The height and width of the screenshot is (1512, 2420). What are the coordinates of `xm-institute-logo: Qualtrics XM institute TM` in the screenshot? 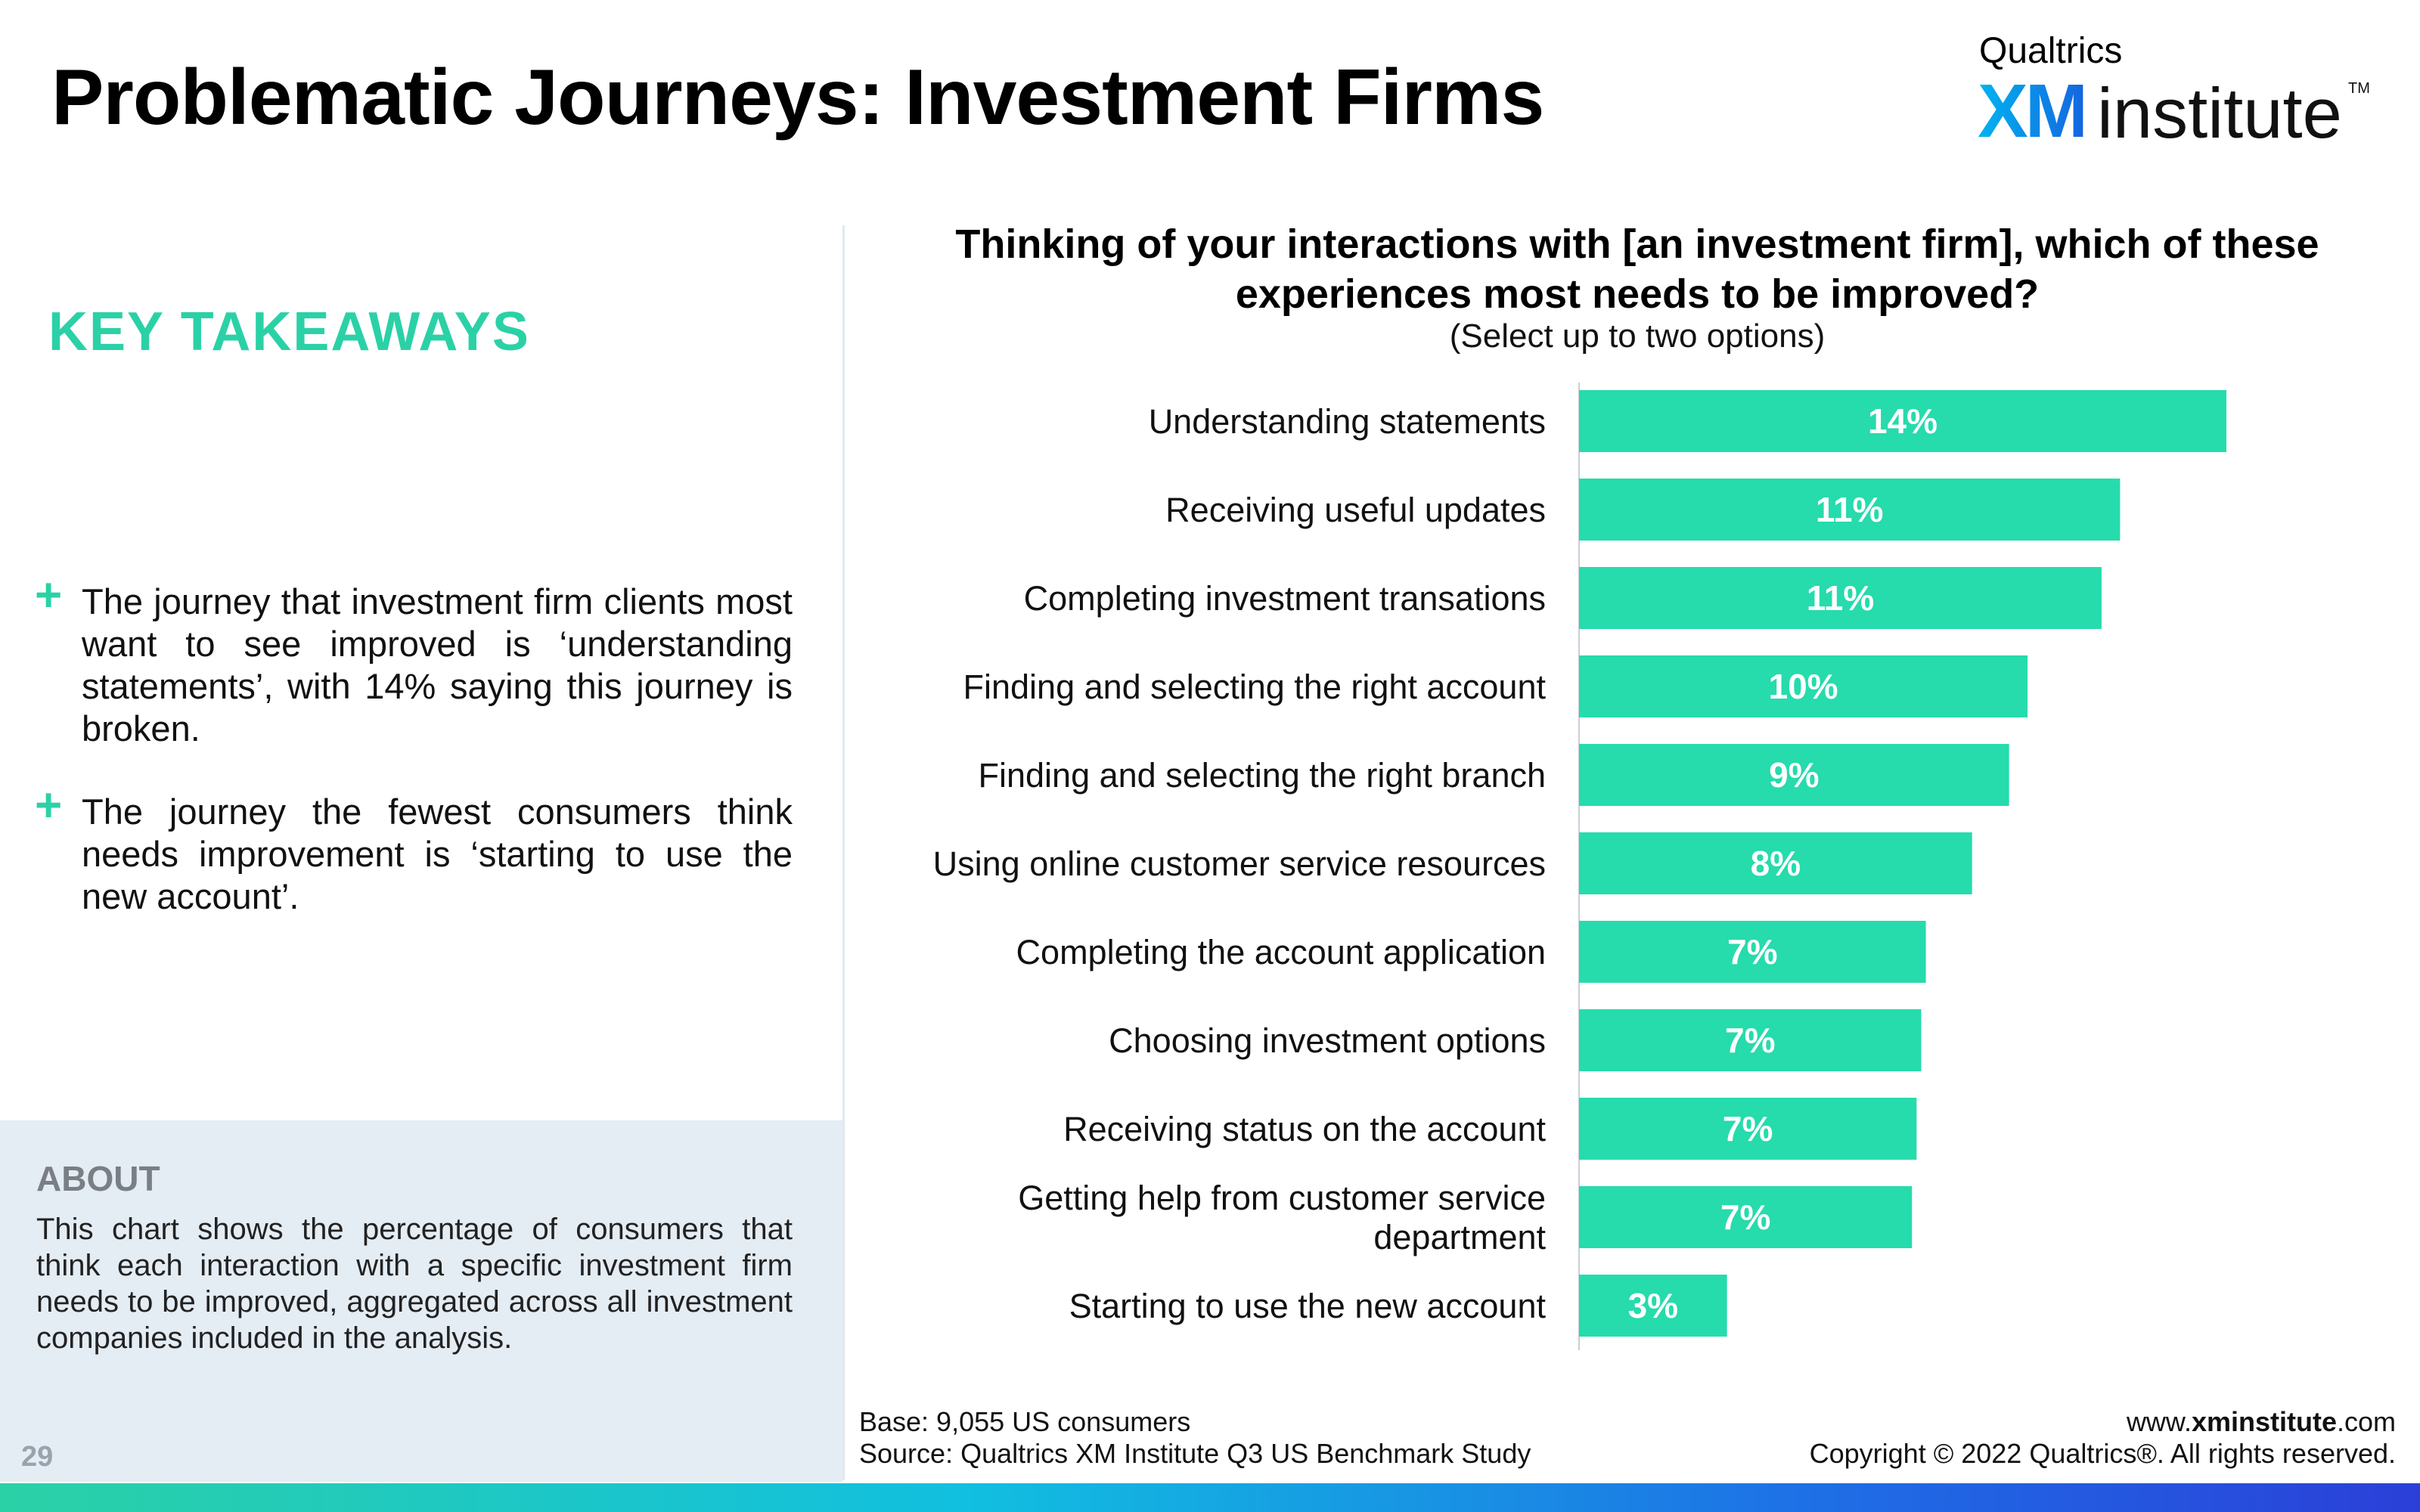 It's located at (2174, 91).